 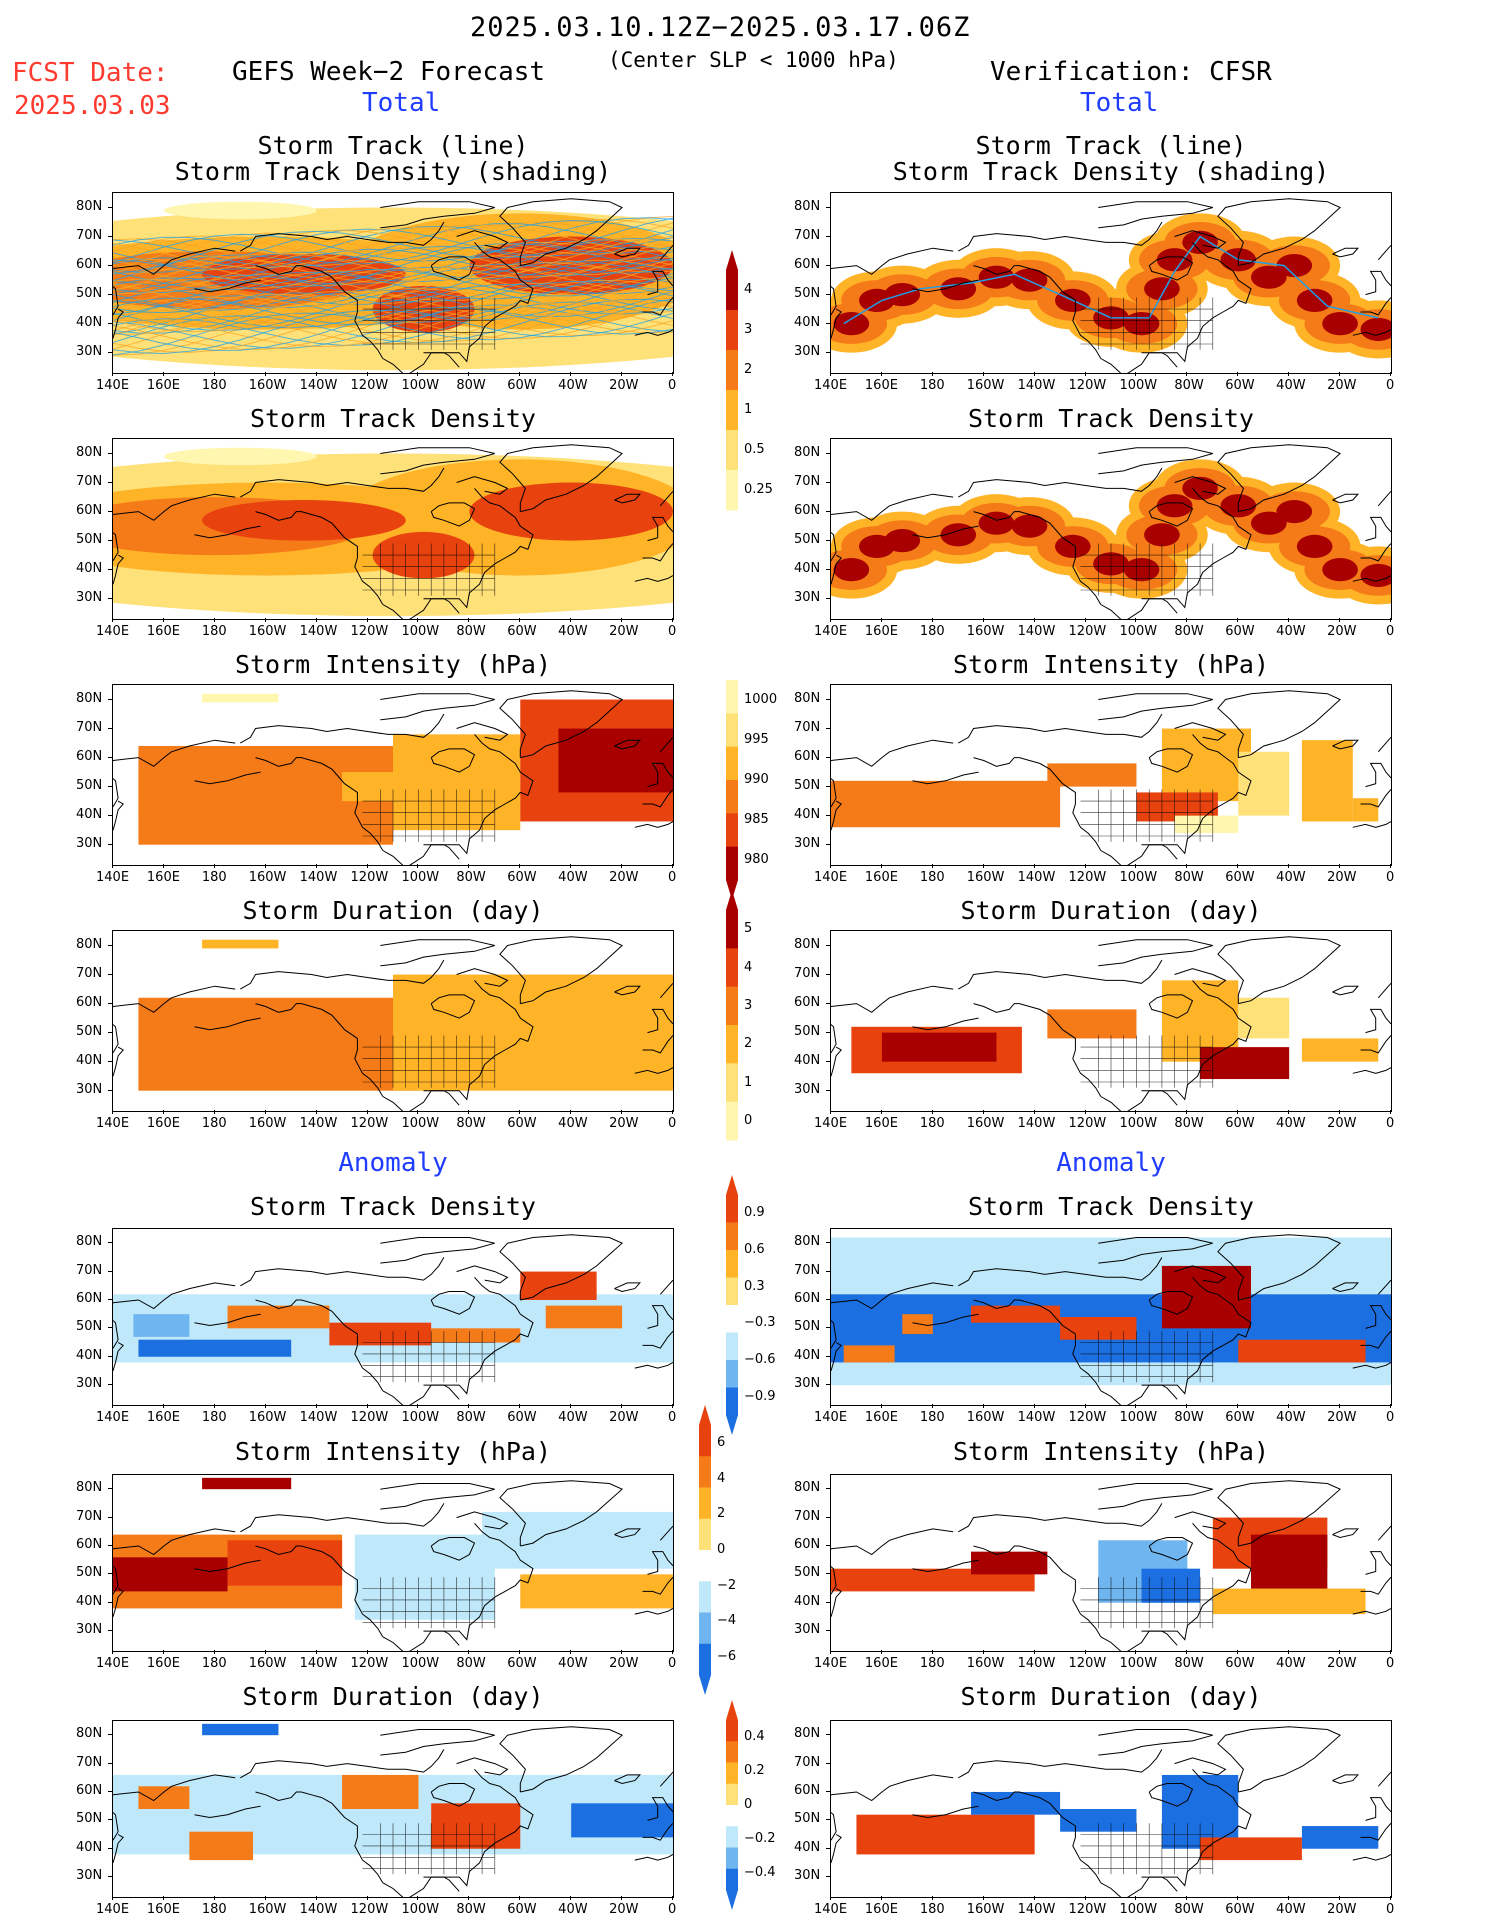 What do you see at coordinates (1111, 1563) in the screenshot?
I see `verif-anom-intensity-map` at bounding box center [1111, 1563].